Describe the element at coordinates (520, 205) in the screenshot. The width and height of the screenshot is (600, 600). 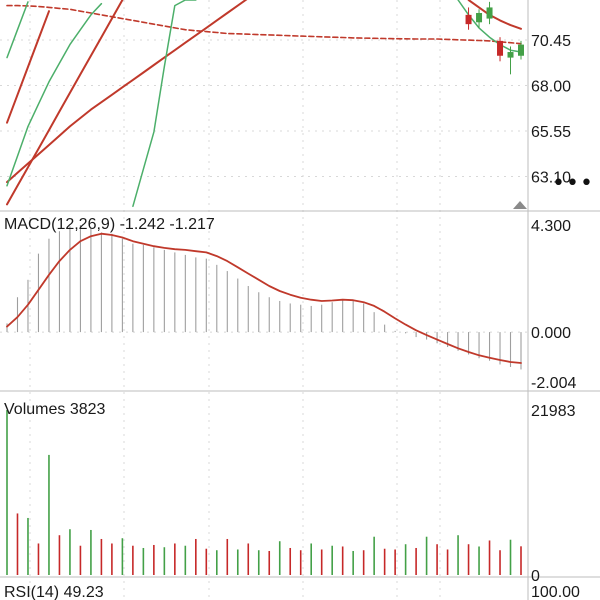
I see `collapse-panel-icon` at that location.